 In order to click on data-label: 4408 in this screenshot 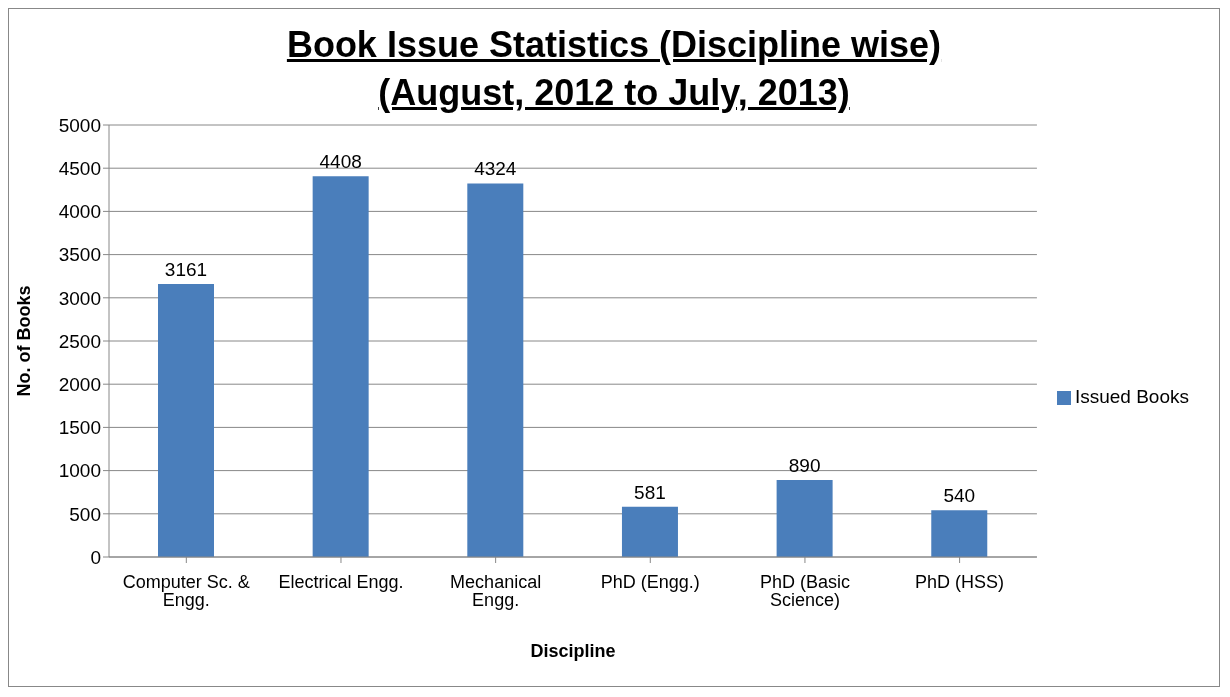, I will do `click(340, 162)`.